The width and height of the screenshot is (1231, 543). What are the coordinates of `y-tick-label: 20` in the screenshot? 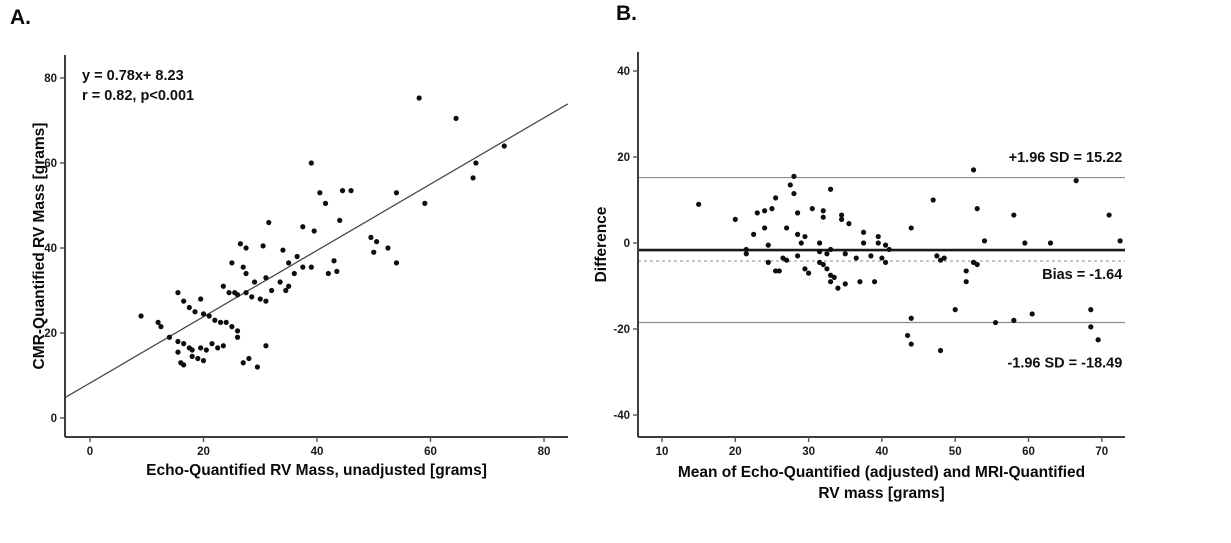 It's located at (50, 334).